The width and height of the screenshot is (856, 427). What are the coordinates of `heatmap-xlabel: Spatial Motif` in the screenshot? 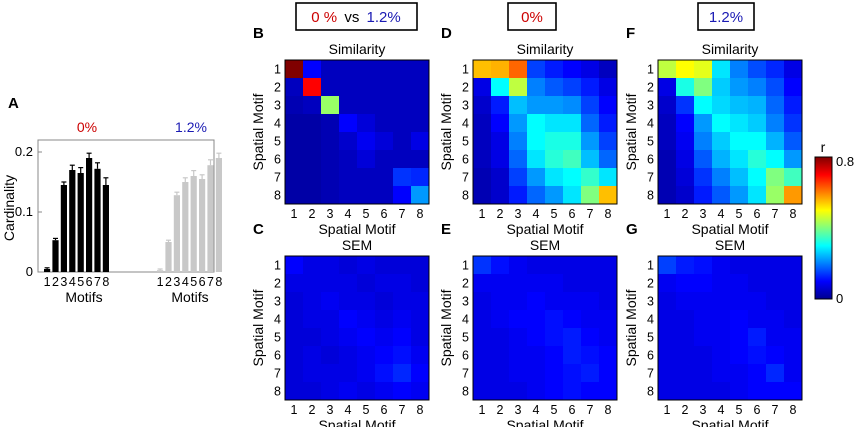 It's located at (544, 422).